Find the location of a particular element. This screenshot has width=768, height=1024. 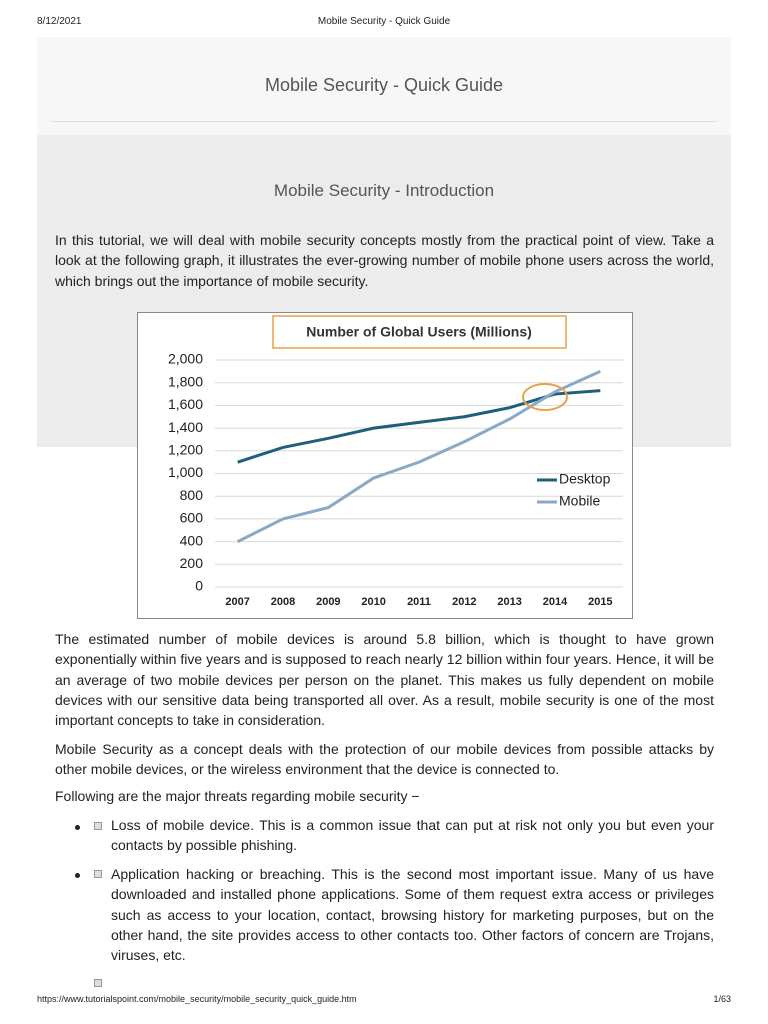

title-box is located at coordinates (419, 332).